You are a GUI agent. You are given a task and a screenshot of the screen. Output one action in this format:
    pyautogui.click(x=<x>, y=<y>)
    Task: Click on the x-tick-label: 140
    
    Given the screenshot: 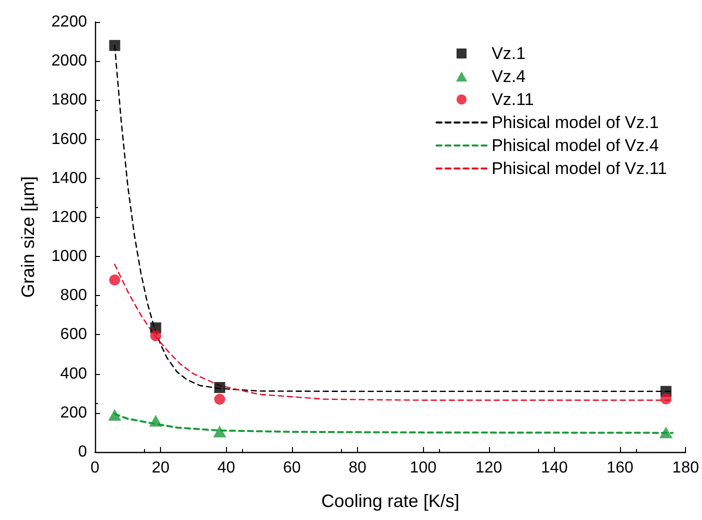 What is the action you would take?
    pyautogui.click(x=554, y=468)
    